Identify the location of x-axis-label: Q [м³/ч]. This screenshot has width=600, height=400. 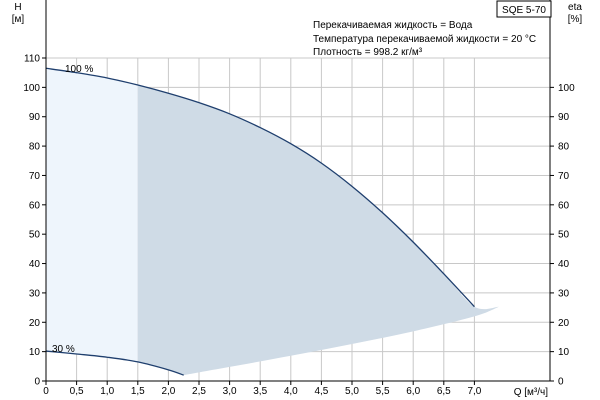
(531, 392).